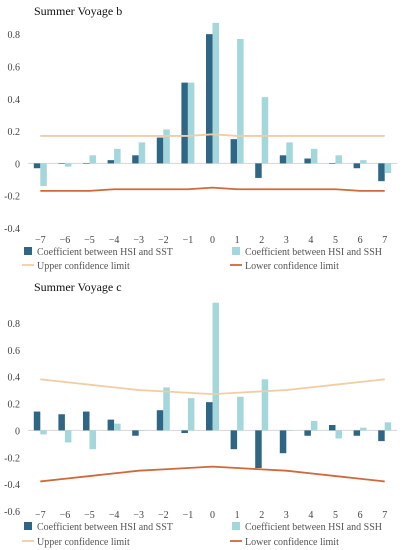 This screenshot has height=550, width=405. Describe the element at coordinates (212, 386) in the screenshot. I see `upper-confidence-line` at that location.